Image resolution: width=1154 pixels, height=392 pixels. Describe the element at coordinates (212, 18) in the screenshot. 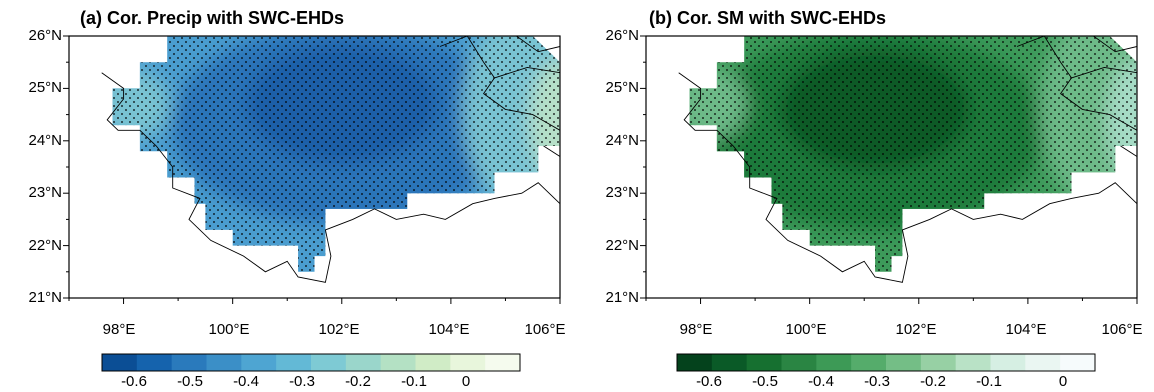

I see `panel-title: (a) Cor. Precip with SWC-EHDs` at that location.